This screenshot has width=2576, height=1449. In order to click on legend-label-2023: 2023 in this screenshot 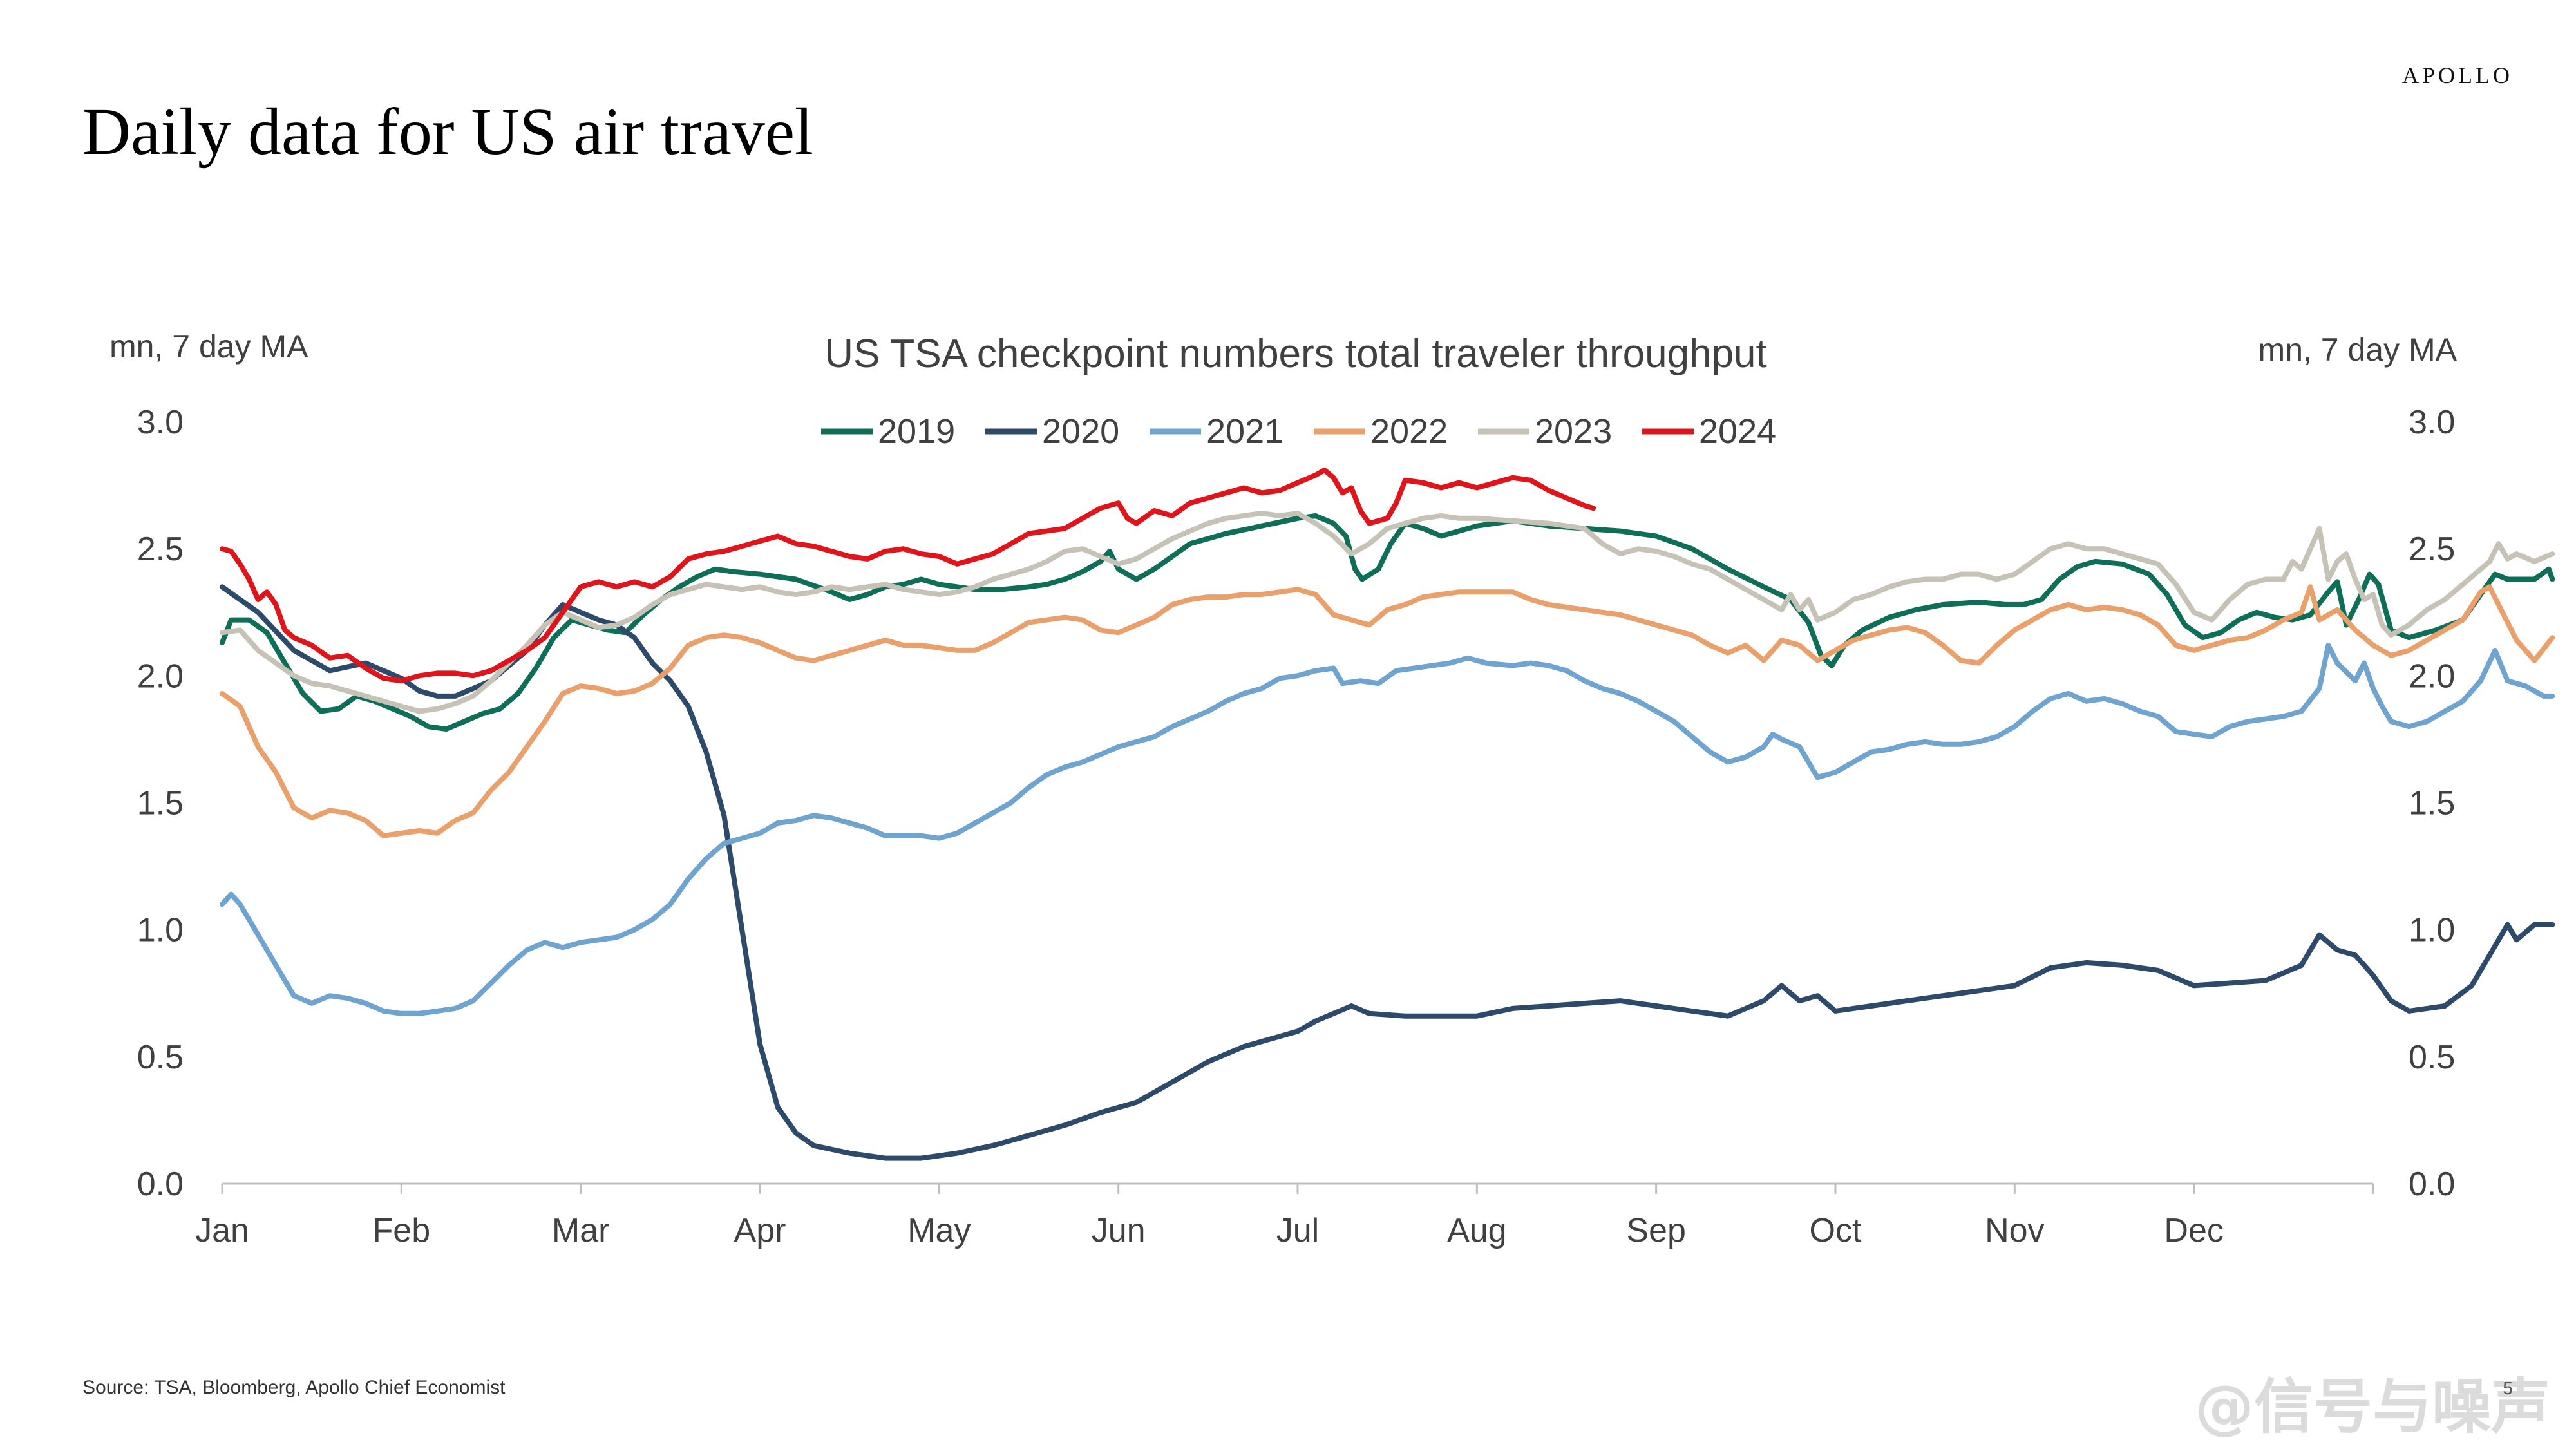, I will do `click(1574, 431)`.